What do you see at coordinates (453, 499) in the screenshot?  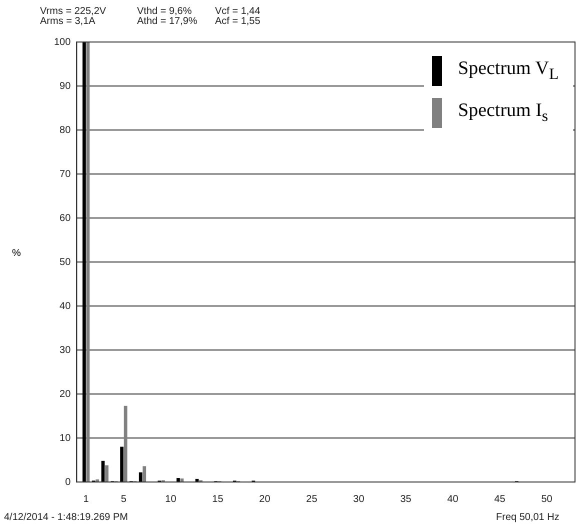 I see `x-tick-label: 40` at bounding box center [453, 499].